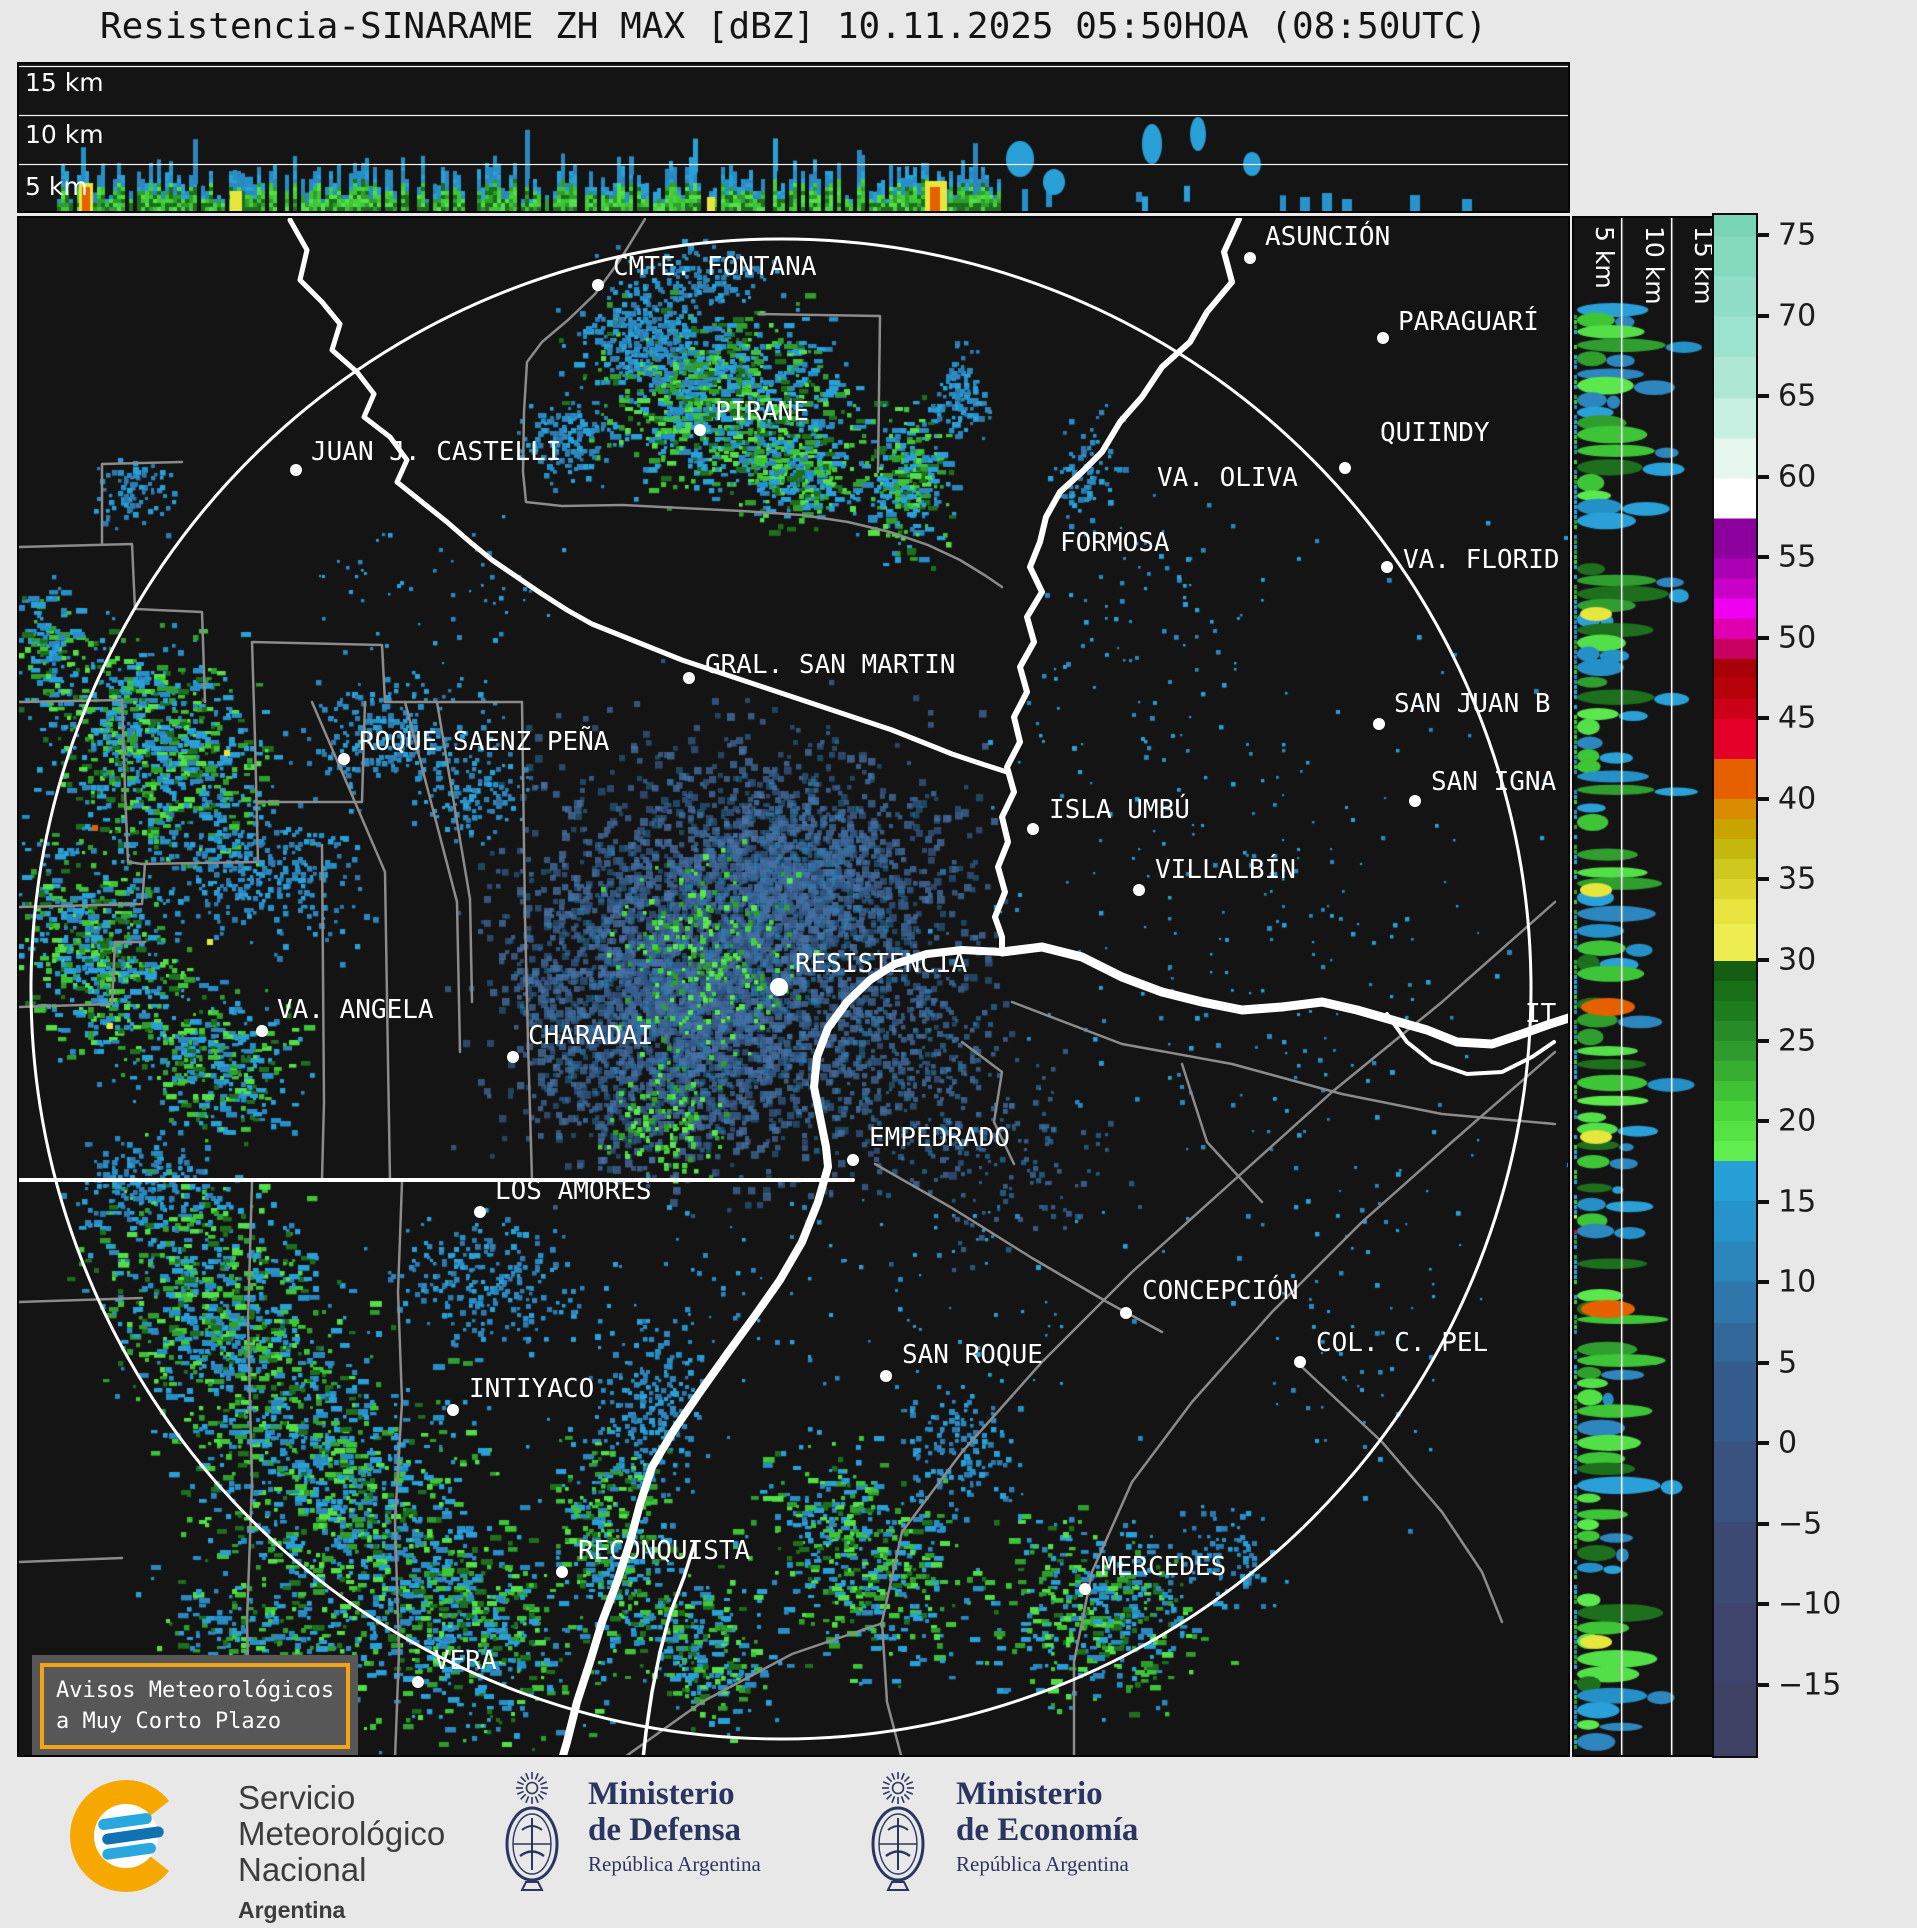  Describe the element at coordinates (1797, 1121) in the screenshot. I see `colorbar-tick-label: 20` at that location.